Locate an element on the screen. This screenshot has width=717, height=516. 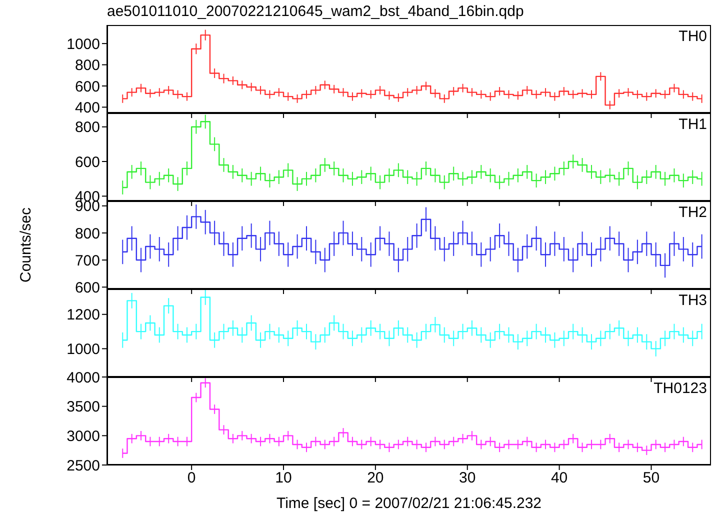
y-axis-title: Counts/sec is located at coordinates (25, 244).